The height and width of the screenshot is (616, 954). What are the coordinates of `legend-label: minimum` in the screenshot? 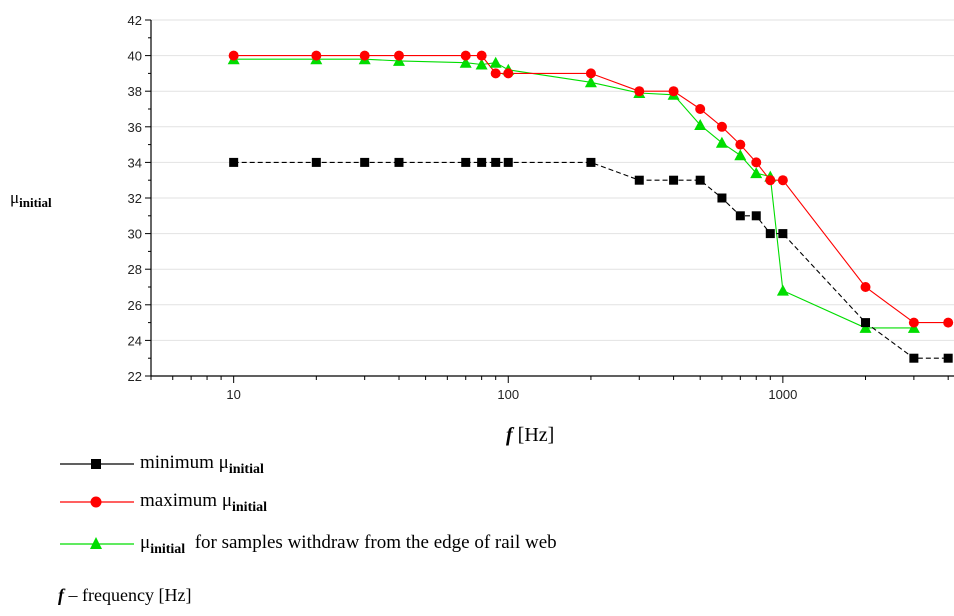 It's located at (179, 462).